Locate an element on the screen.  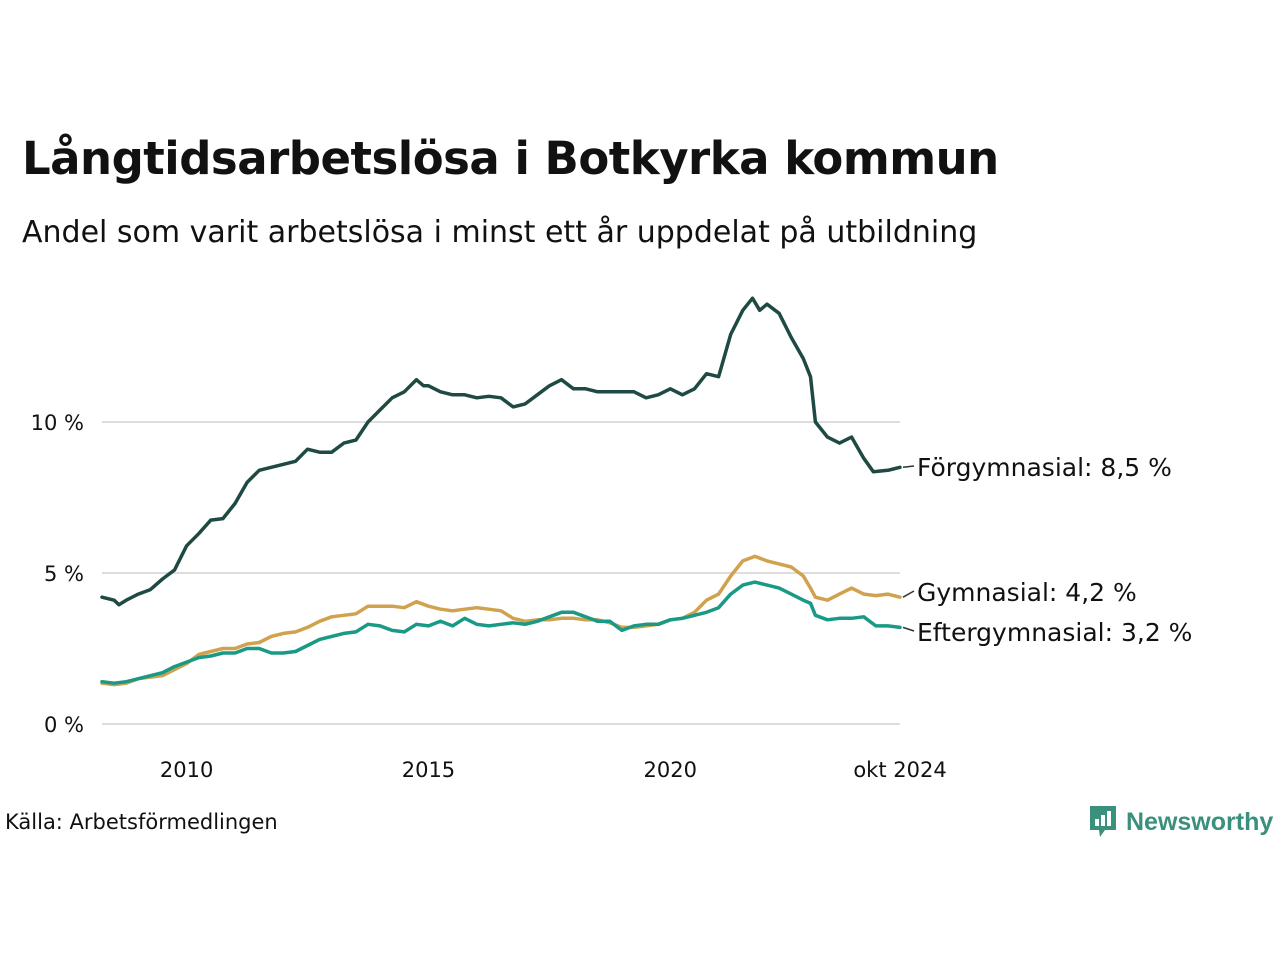
series-line-eftergymnasial is located at coordinates (501, 632).